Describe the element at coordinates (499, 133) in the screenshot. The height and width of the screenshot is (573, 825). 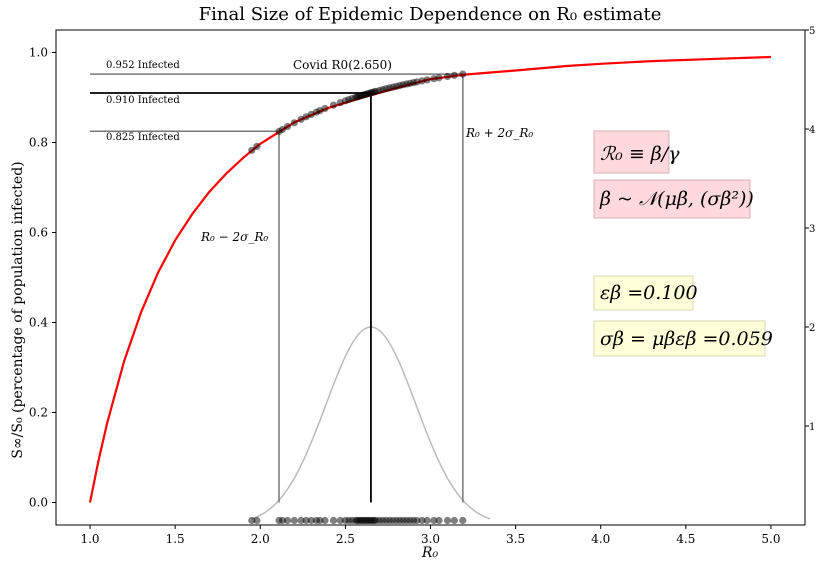
I see `upper-bound-label: R₀ + 2σ_R₀` at that location.